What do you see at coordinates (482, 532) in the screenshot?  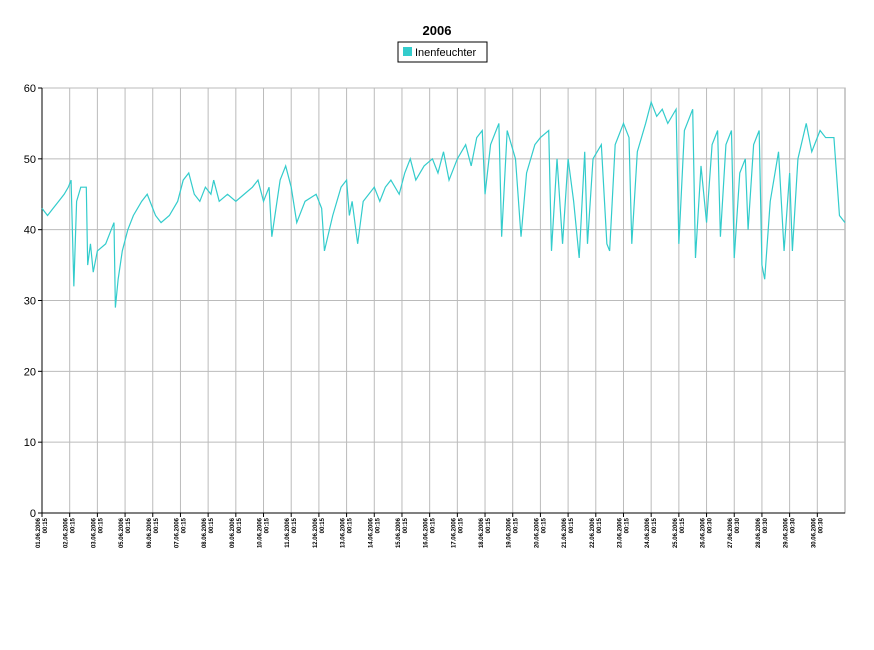 I see `x-tick-label: 18.06.2006` at bounding box center [482, 532].